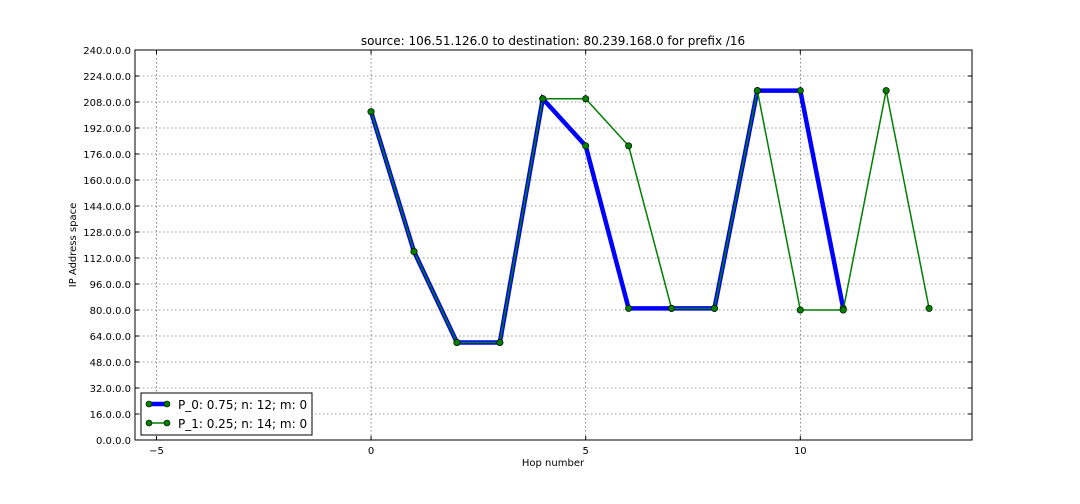 The width and height of the screenshot is (1080, 504). What do you see at coordinates (107, 51) in the screenshot?
I see `y-tick-label: 240.0.0.0` at bounding box center [107, 51].